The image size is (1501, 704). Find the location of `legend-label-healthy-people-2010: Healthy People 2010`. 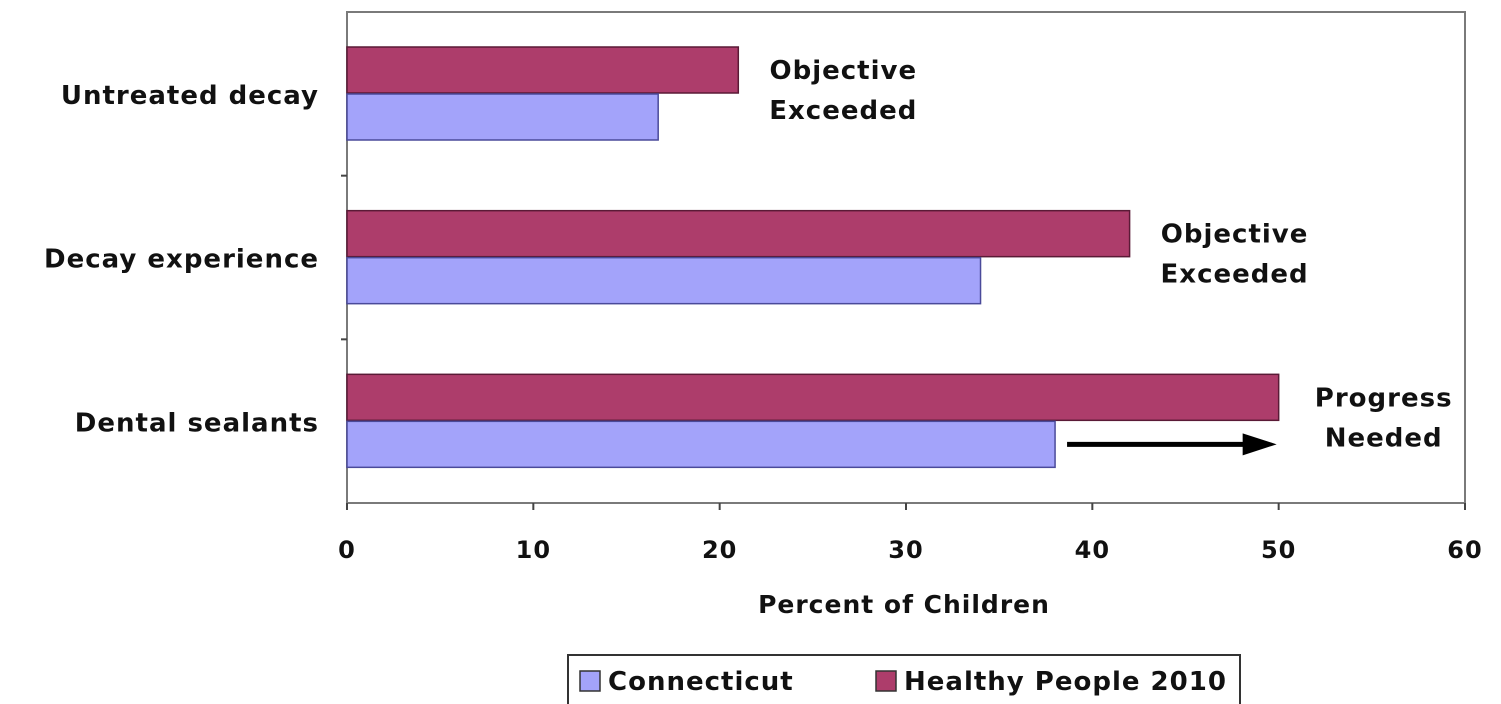

legend-label-healthy-people-2010: Healthy People 2010 is located at coordinates (1065, 682).